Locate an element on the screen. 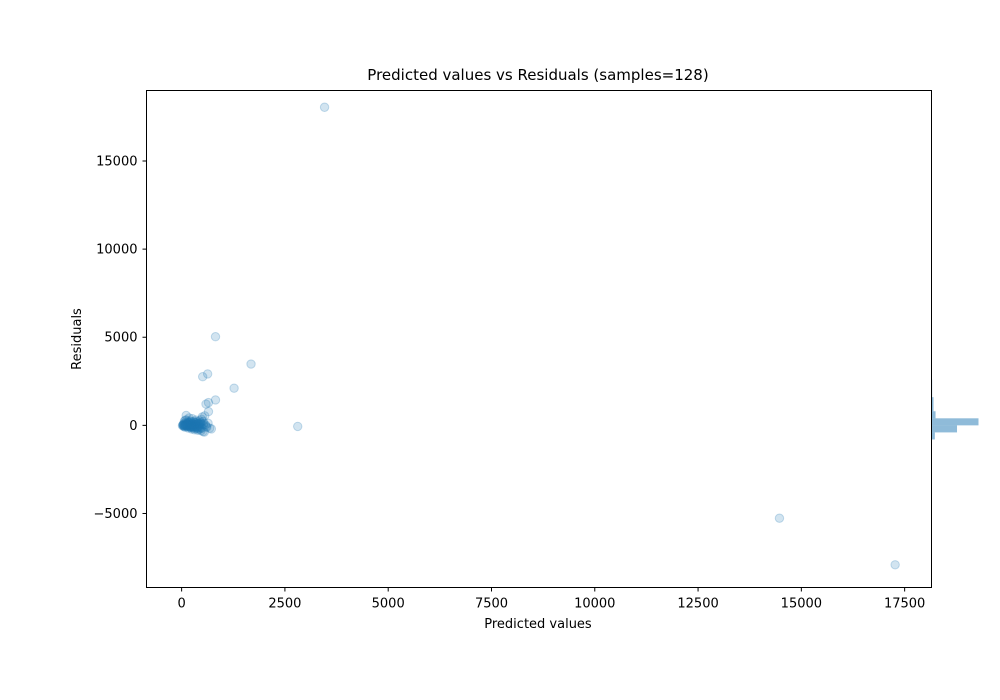 This screenshot has width=1000, height=700. y-axis-label: Residuals is located at coordinates (77, 339).